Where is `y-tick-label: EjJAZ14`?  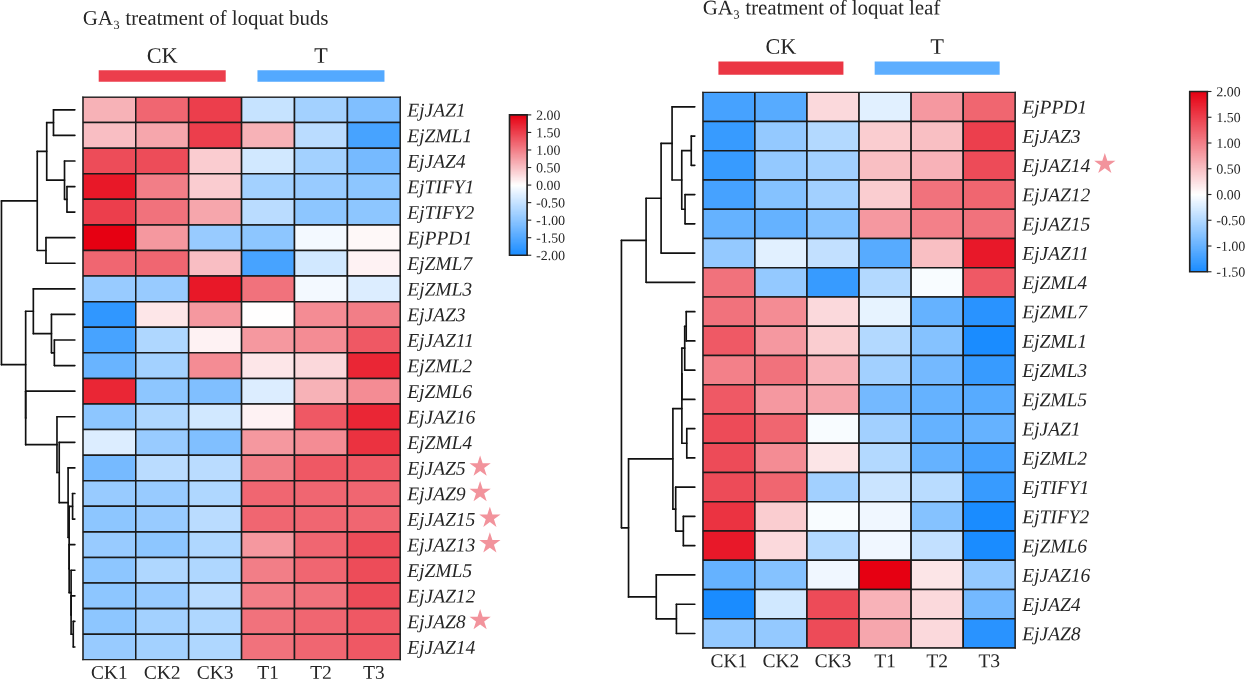
y-tick-label: EjJAZ14 is located at coordinates (441, 649).